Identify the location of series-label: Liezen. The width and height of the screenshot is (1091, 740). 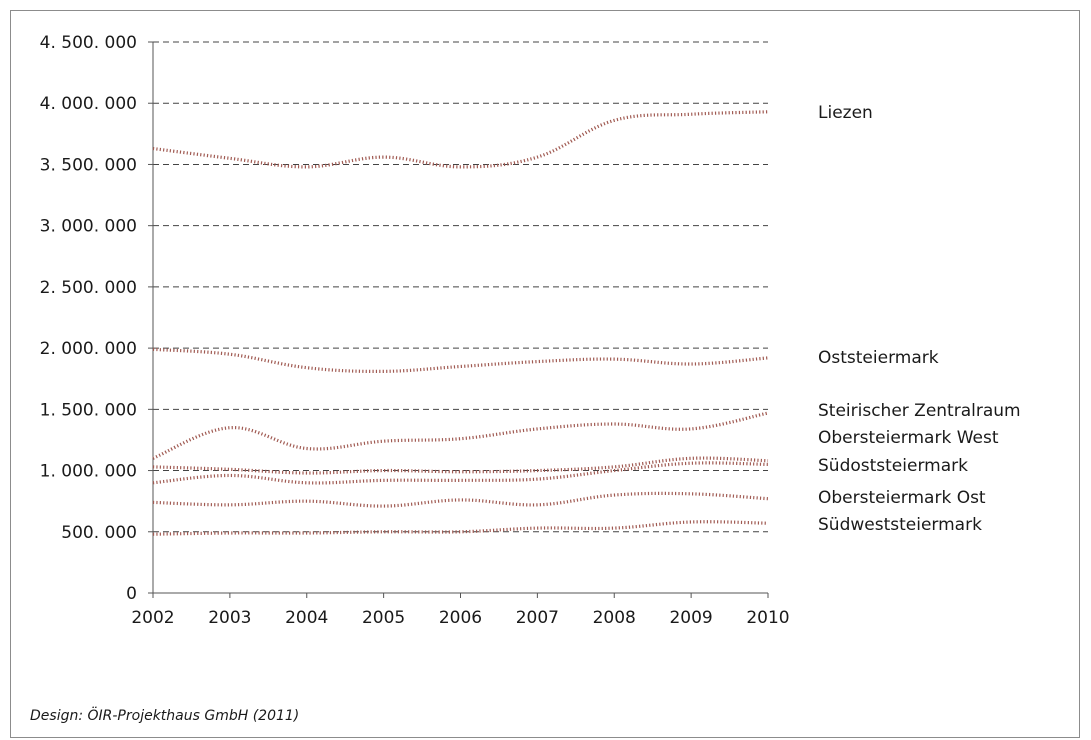
(845, 113).